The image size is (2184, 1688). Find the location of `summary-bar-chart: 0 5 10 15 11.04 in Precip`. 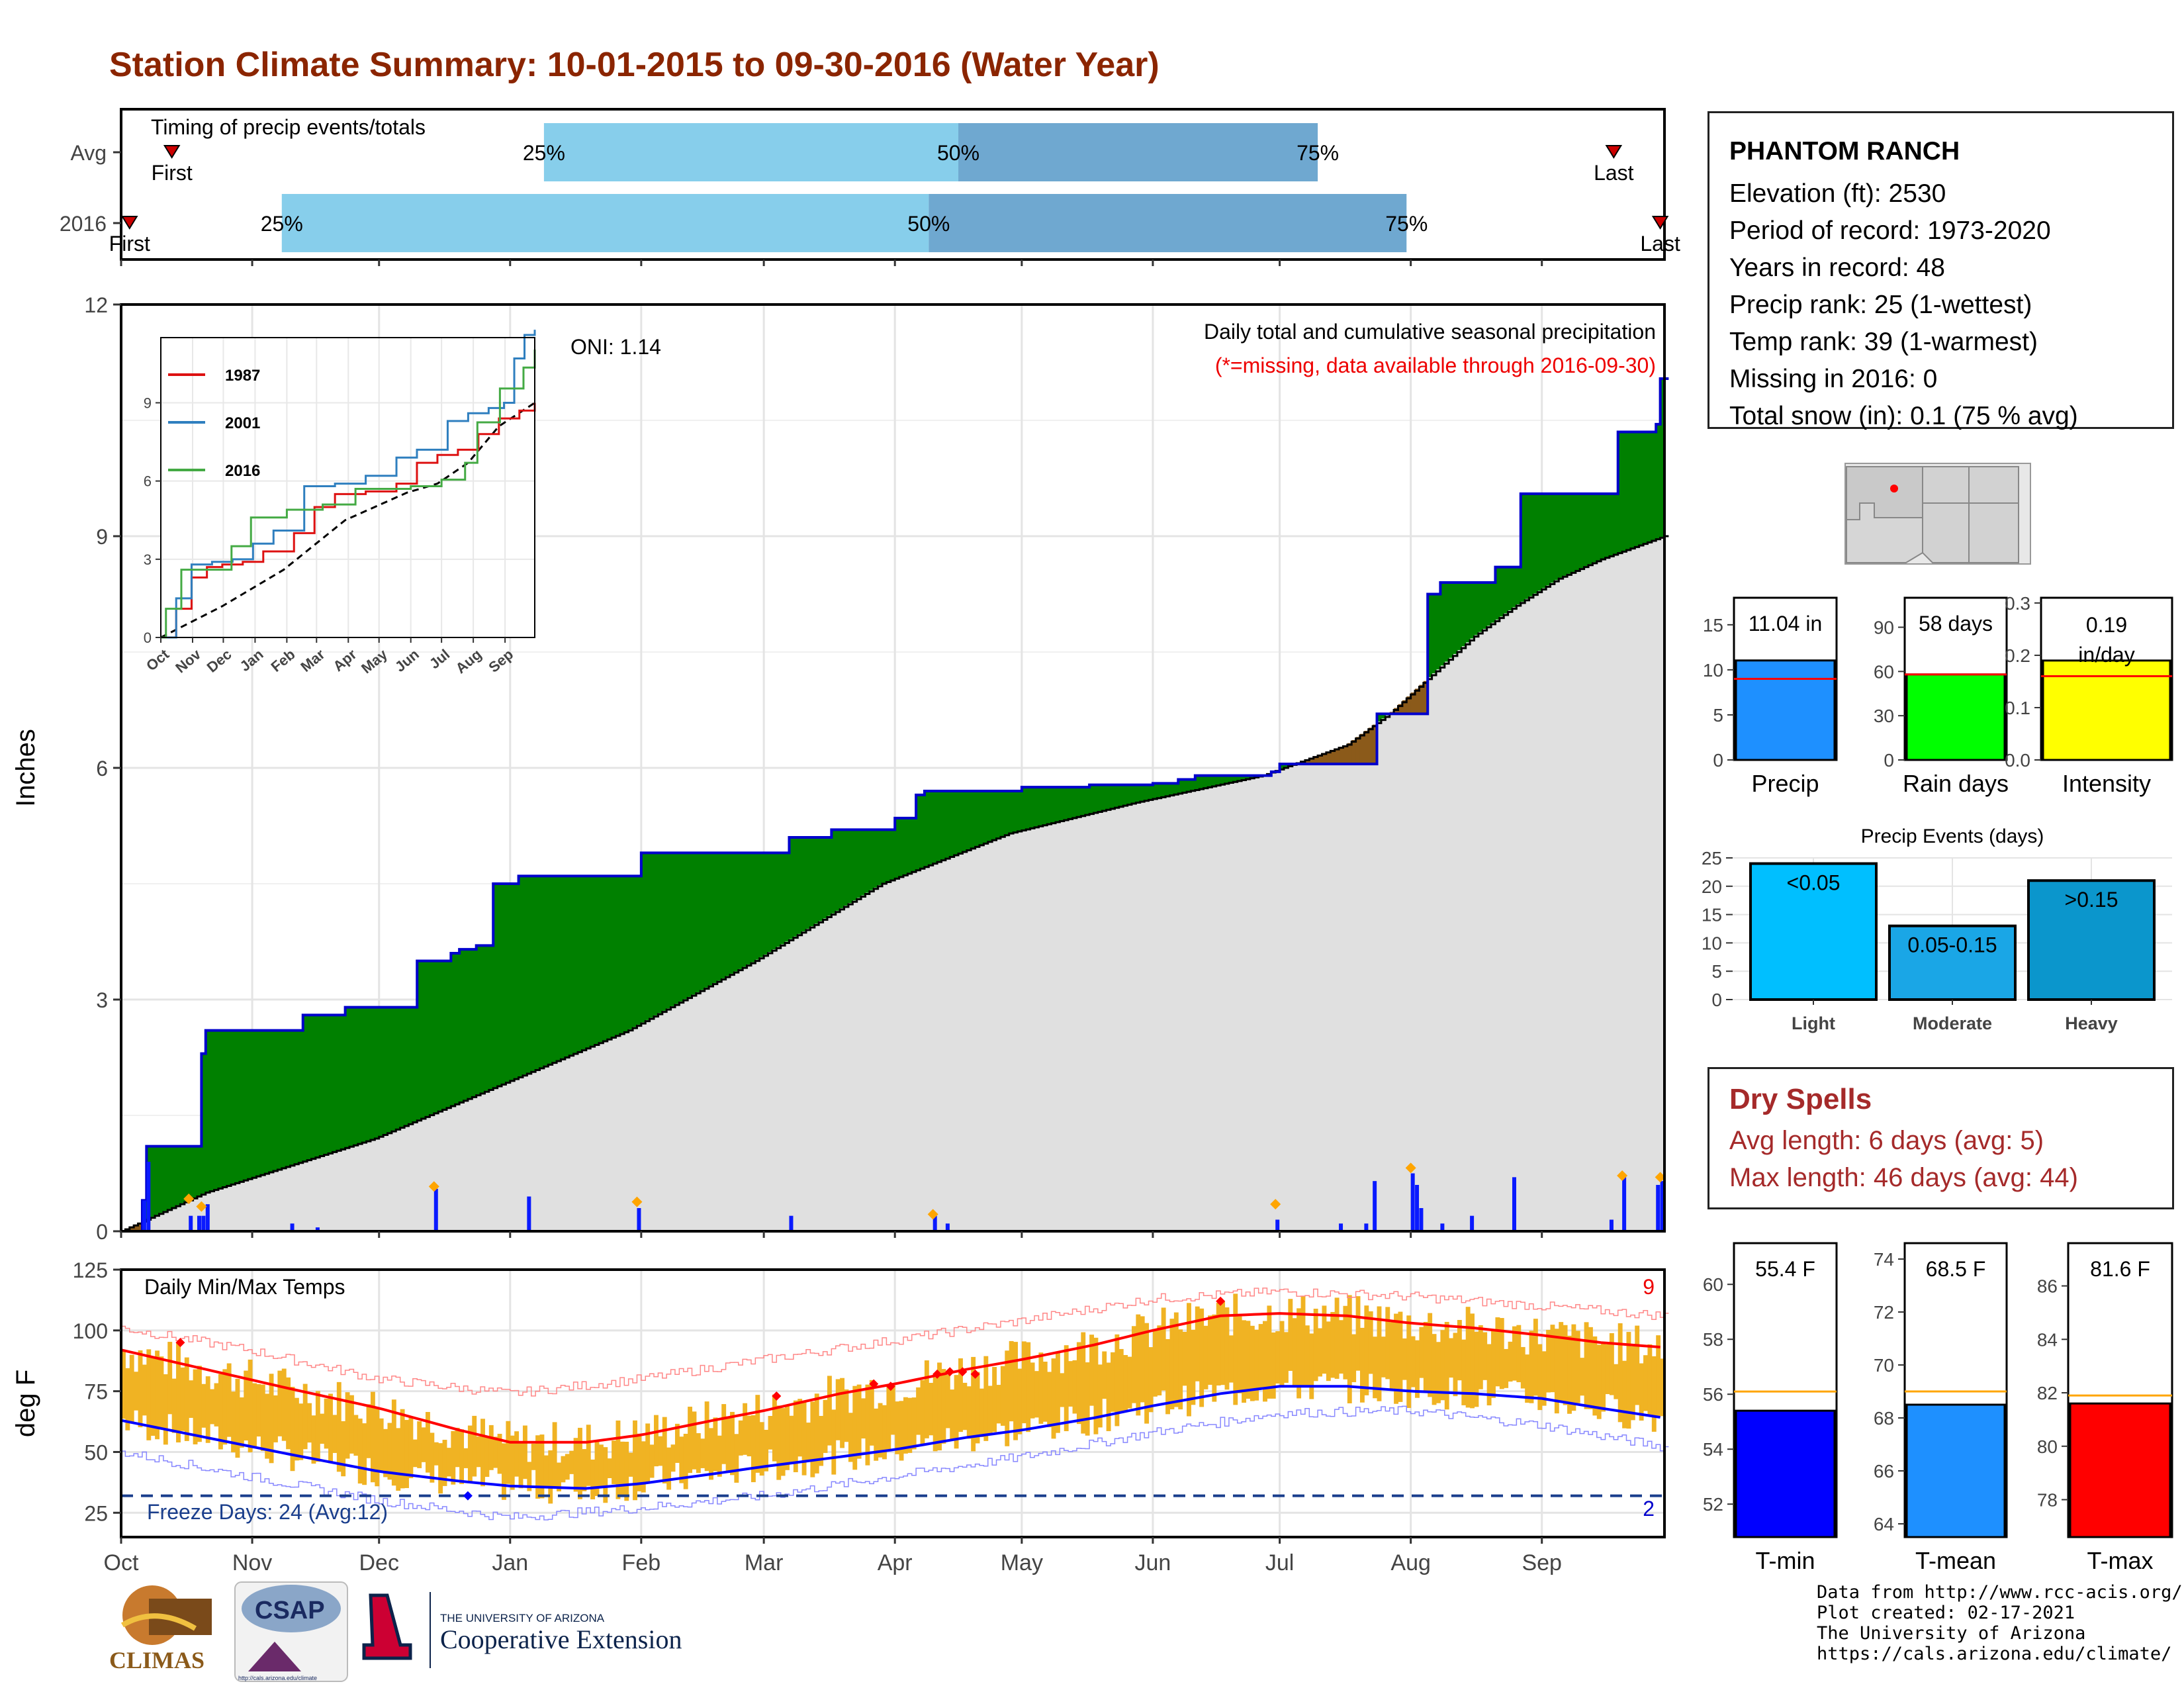

summary-bar-chart: 0 5 10 15 11.04 in Precip is located at coordinates (1770, 696).